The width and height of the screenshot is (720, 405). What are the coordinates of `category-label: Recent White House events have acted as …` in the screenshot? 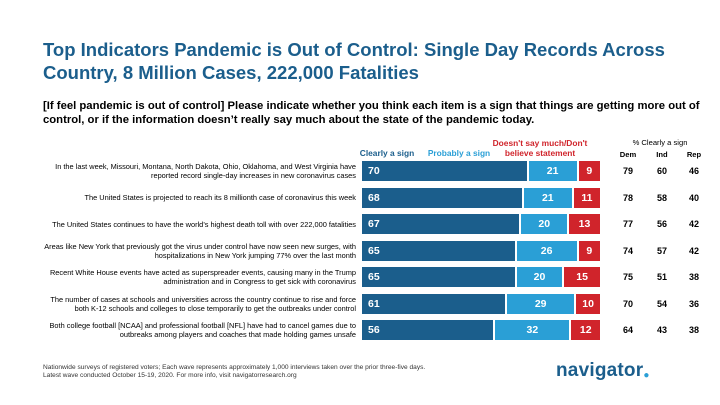 It's located at (202, 277).